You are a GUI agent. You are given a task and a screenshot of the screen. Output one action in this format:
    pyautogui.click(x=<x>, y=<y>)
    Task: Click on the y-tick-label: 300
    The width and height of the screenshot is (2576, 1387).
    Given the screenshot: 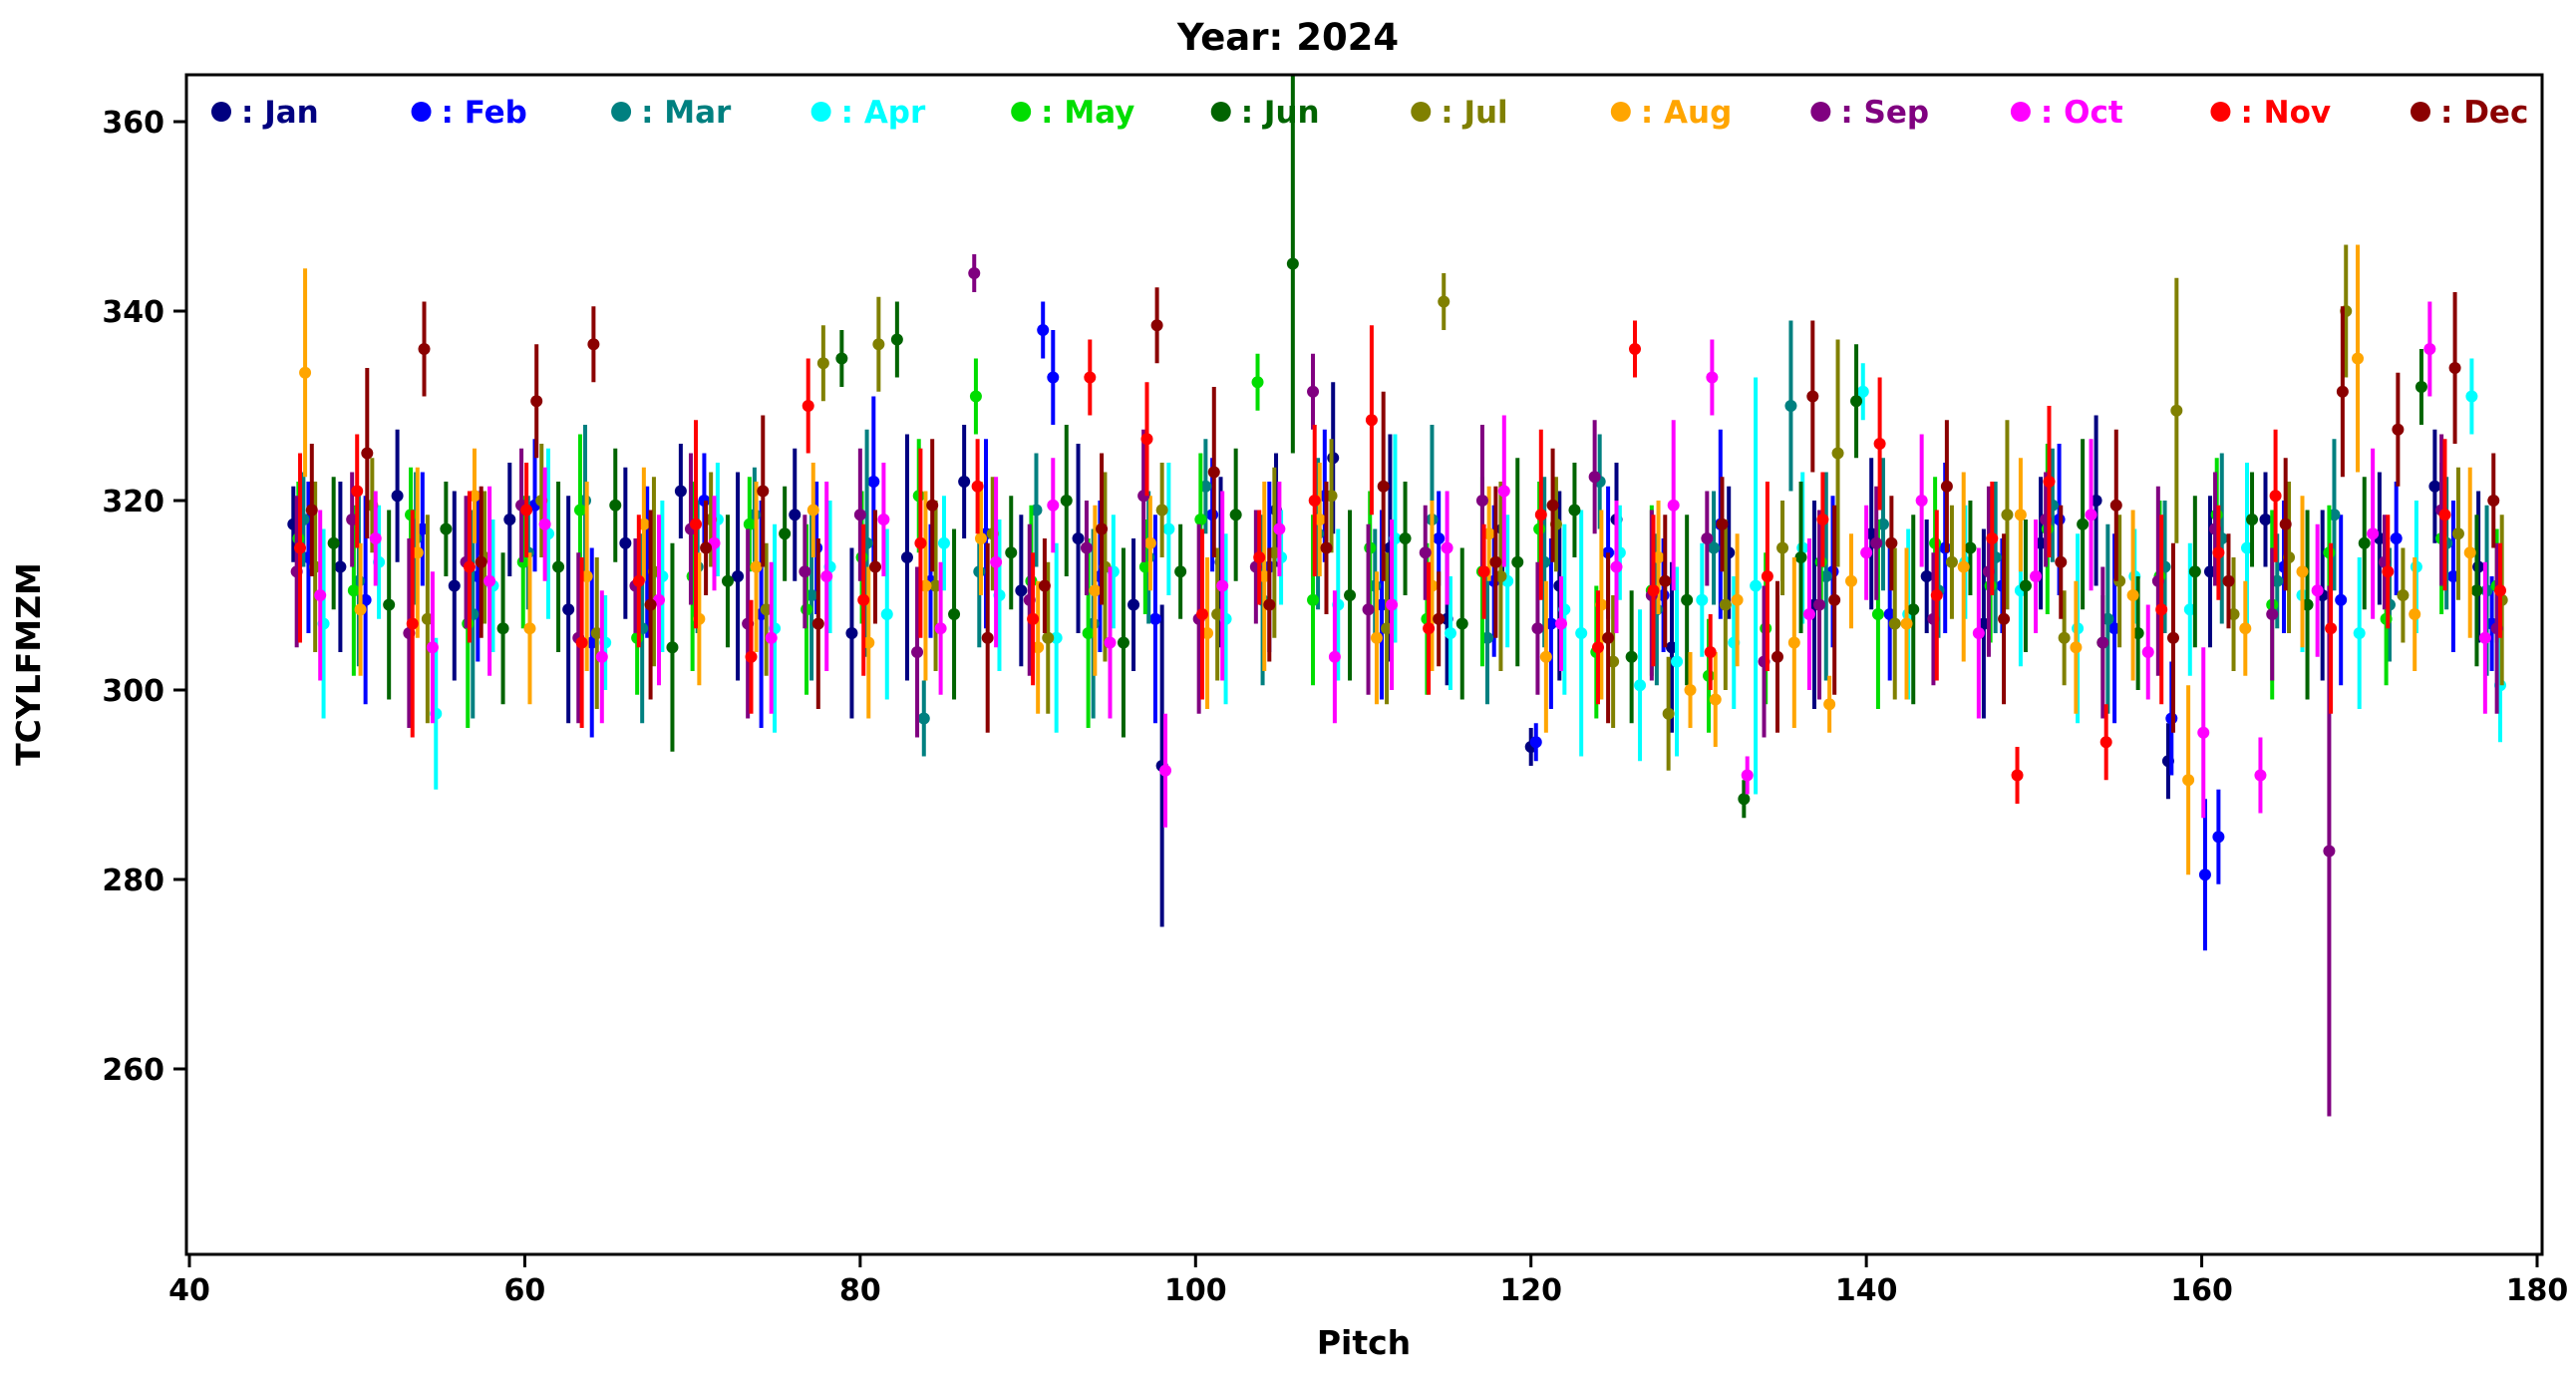 What is the action you would take?
    pyautogui.click(x=133, y=691)
    